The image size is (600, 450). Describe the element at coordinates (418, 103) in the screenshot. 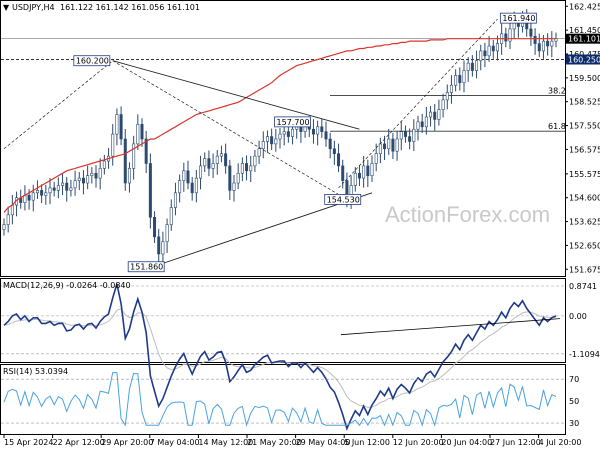

I see `rally-dashed-line` at that location.